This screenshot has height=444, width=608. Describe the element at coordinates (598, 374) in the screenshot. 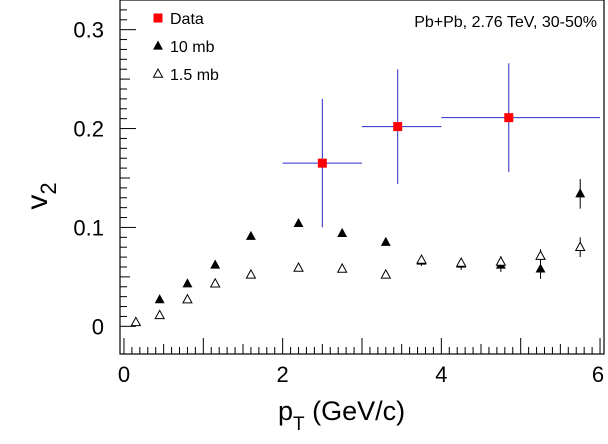

I see `x-tick-label: 6` at that location.